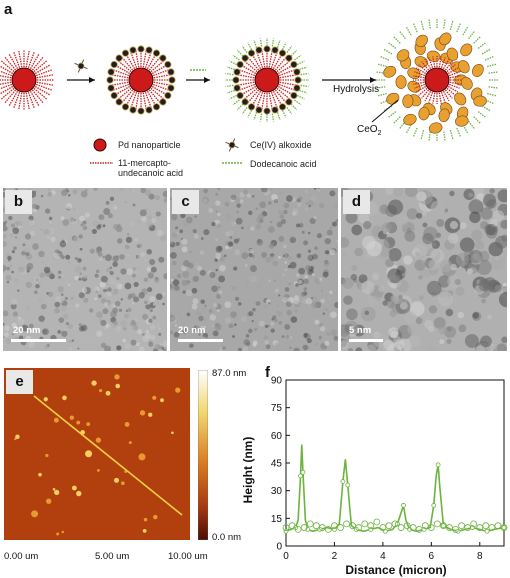  Describe the element at coordinates (277, 436) in the screenshot. I see `chart-y-tick-label: 60` at that location.